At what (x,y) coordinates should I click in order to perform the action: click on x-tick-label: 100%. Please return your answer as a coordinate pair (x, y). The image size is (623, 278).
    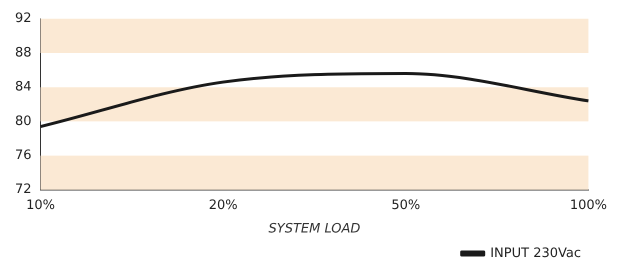
    Looking at the image, I should click on (589, 205).